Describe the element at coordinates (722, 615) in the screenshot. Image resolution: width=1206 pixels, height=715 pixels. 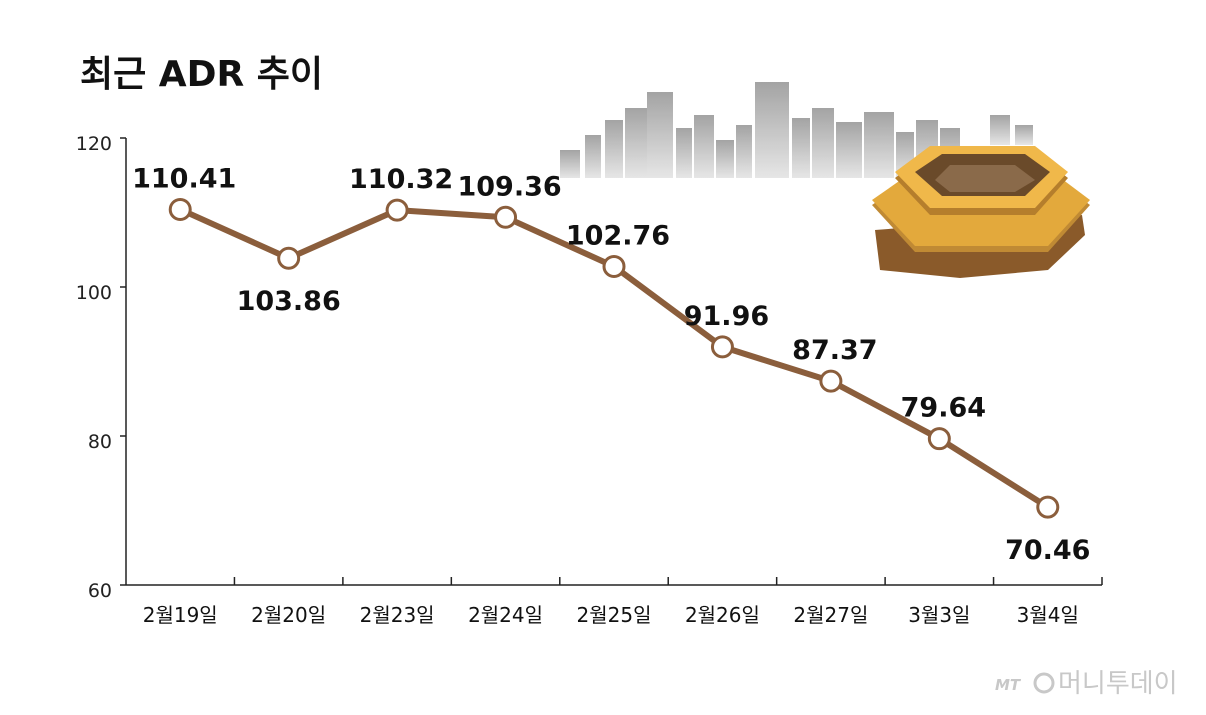
I see `x-tick-label: 2월26일` at that location.